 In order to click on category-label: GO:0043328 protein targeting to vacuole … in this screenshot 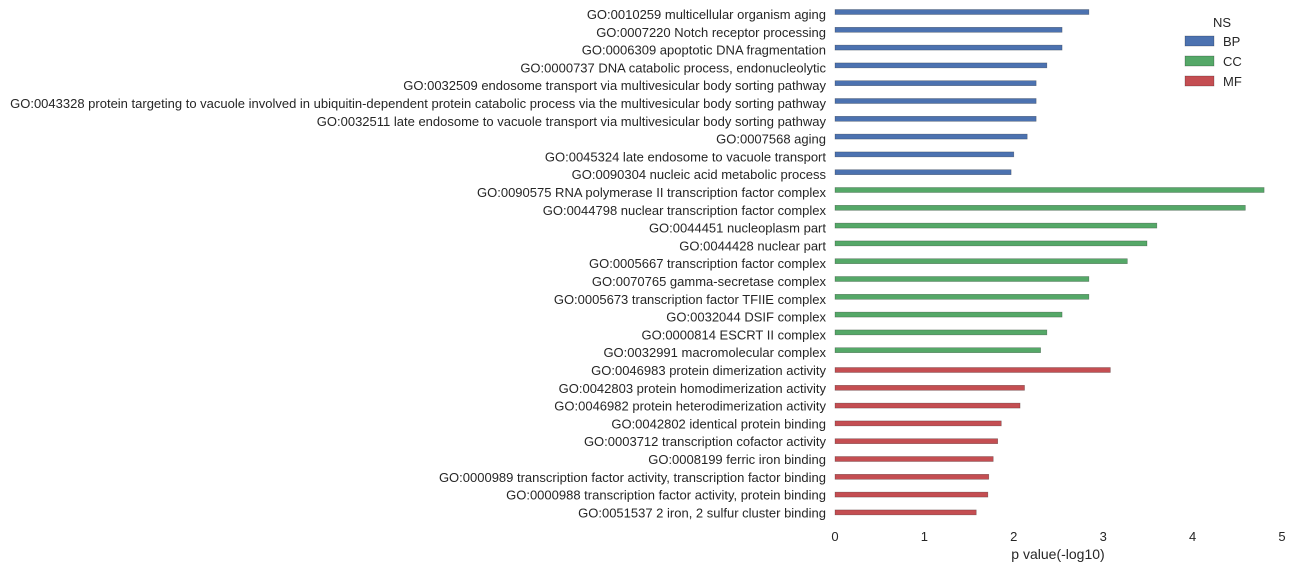, I will do `click(418, 103)`.